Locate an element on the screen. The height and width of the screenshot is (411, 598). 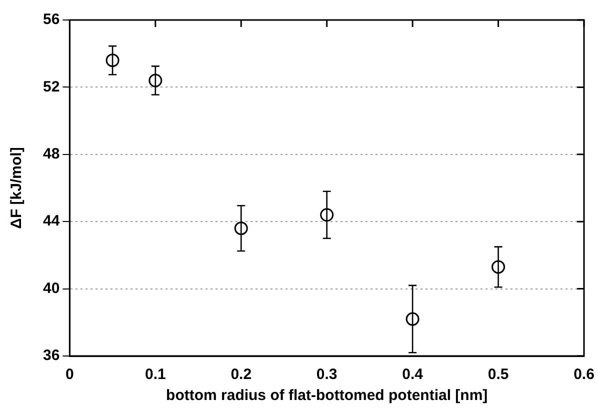
x-tick-label: 0.4 is located at coordinates (413, 375).